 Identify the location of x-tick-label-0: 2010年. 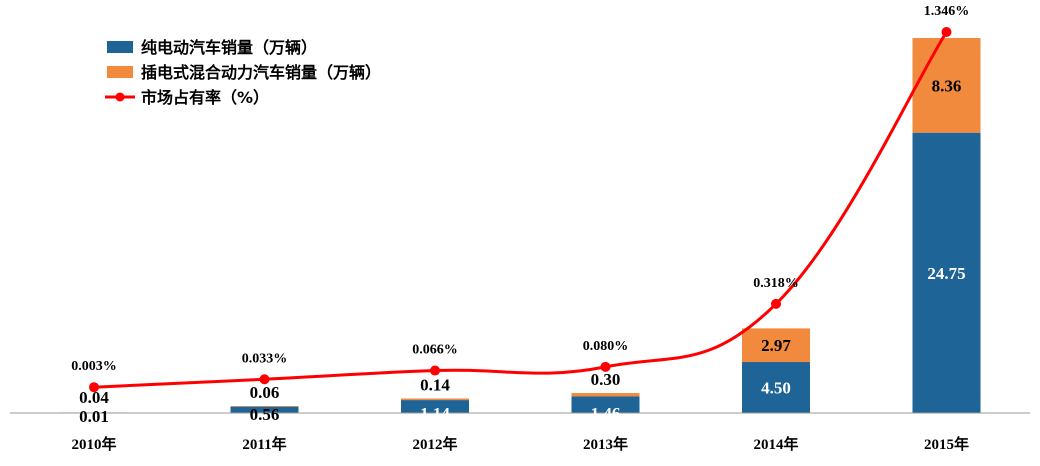
(93, 444).